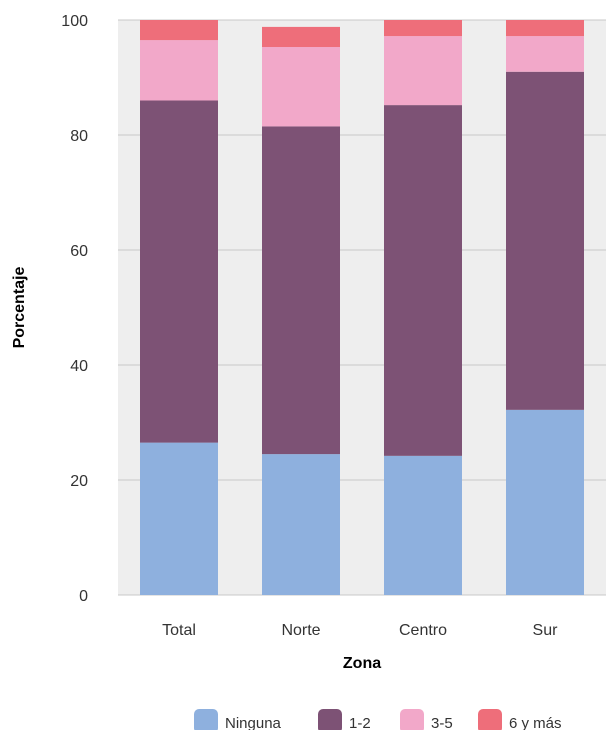 The height and width of the screenshot is (730, 606). What do you see at coordinates (79, 481) in the screenshot?
I see `y-tick-label: 20` at bounding box center [79, 481].